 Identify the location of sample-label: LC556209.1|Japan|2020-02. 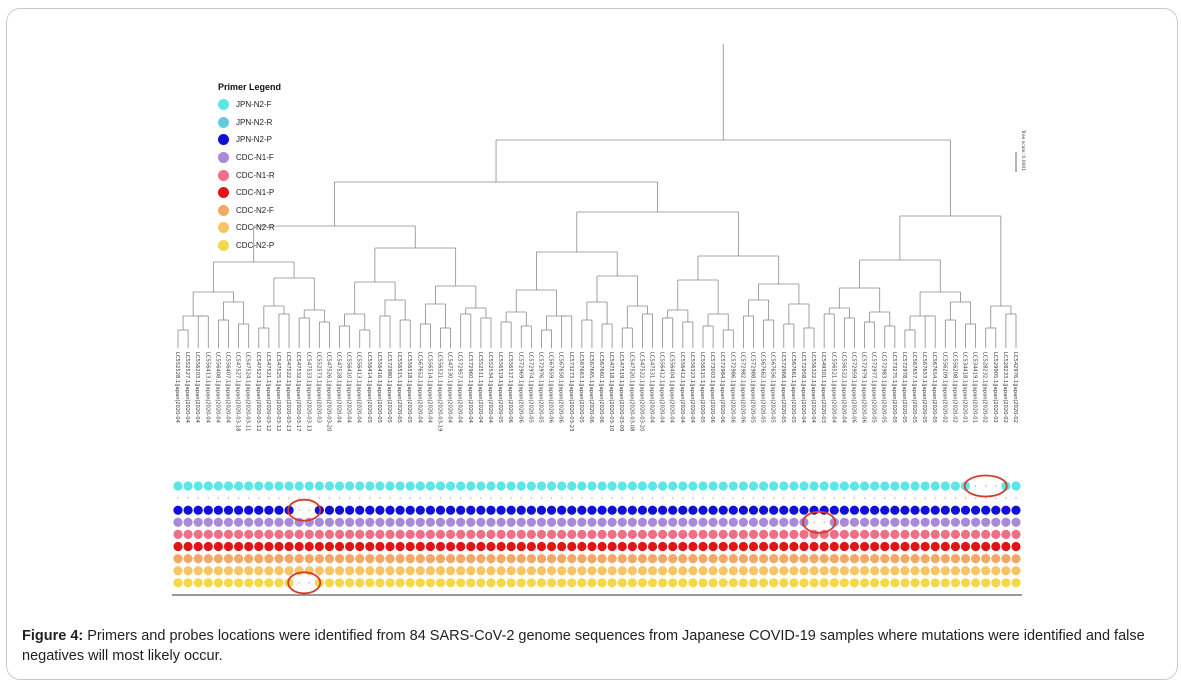
(944, 387).